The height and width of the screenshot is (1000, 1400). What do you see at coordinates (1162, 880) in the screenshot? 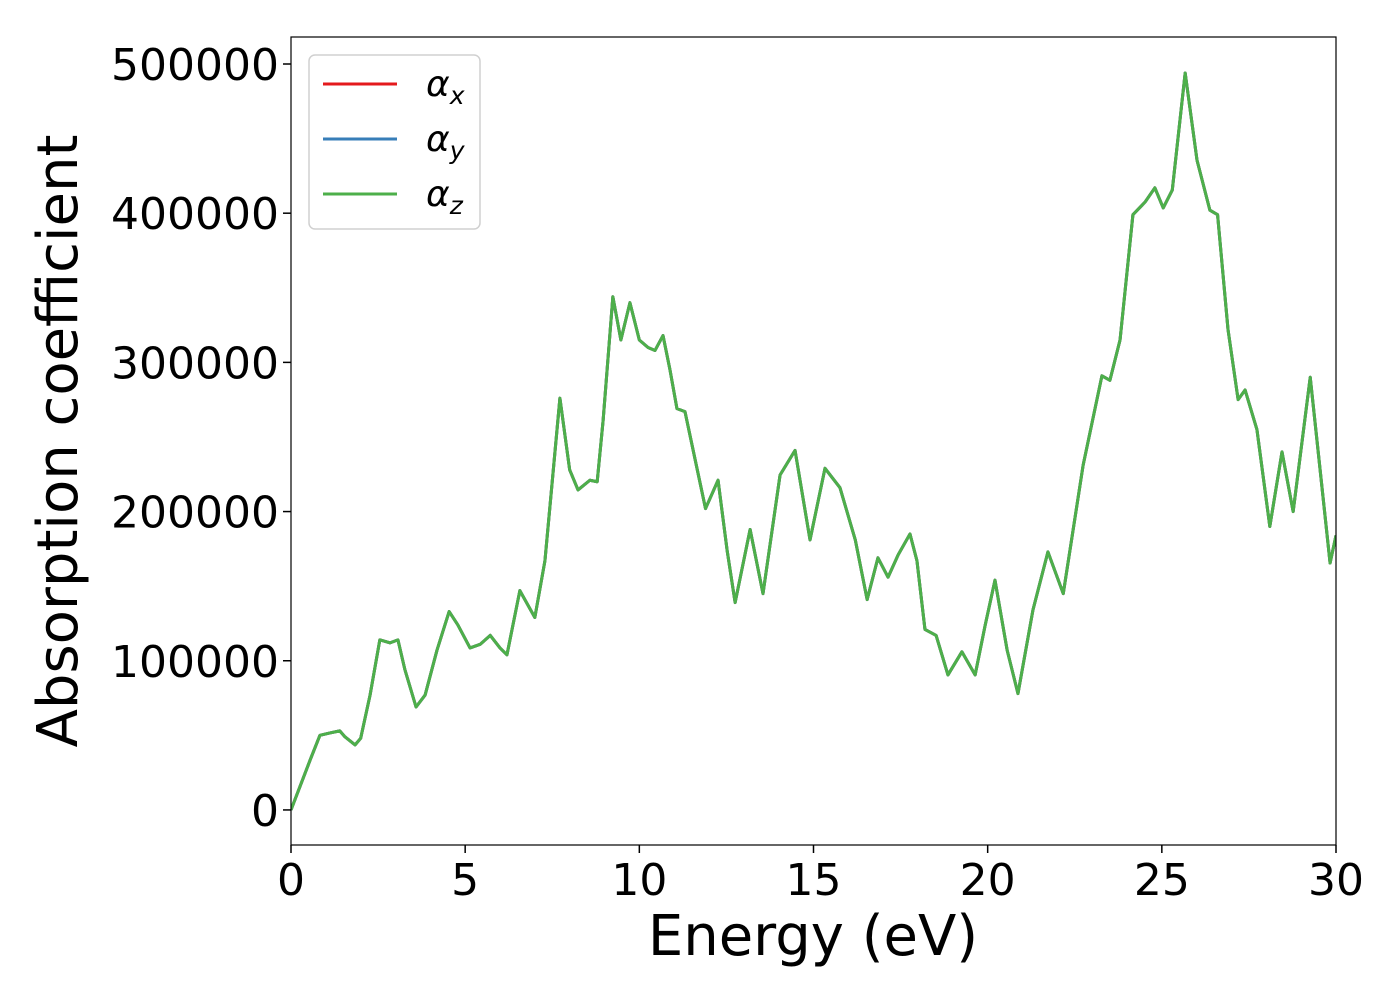
I see `x-tick-label: 25` at bounding box center [1162, 880].